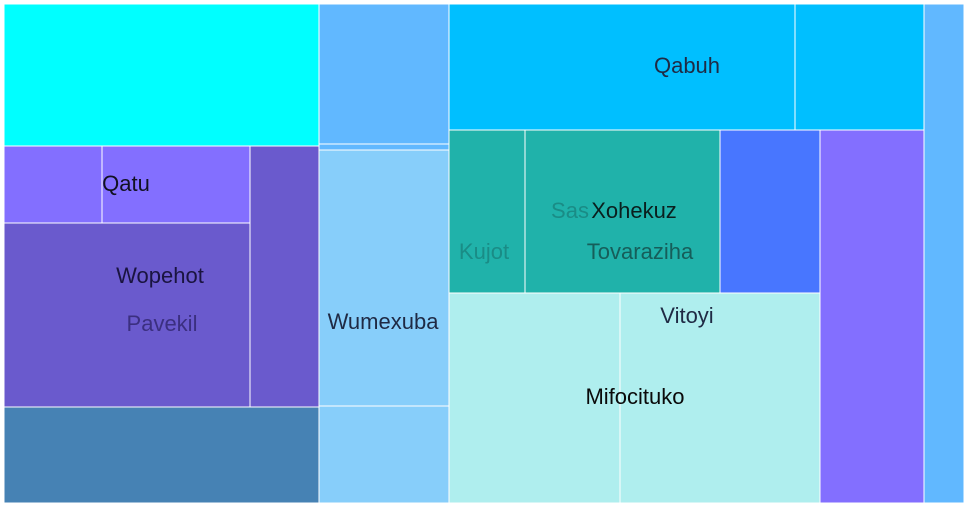 This screenshot has width=966, height=507. What do you see at coordinates (484, 251) in the screenshot?
I see `treemap-label-kujot: Kujot` at bounding box center [484, 251].